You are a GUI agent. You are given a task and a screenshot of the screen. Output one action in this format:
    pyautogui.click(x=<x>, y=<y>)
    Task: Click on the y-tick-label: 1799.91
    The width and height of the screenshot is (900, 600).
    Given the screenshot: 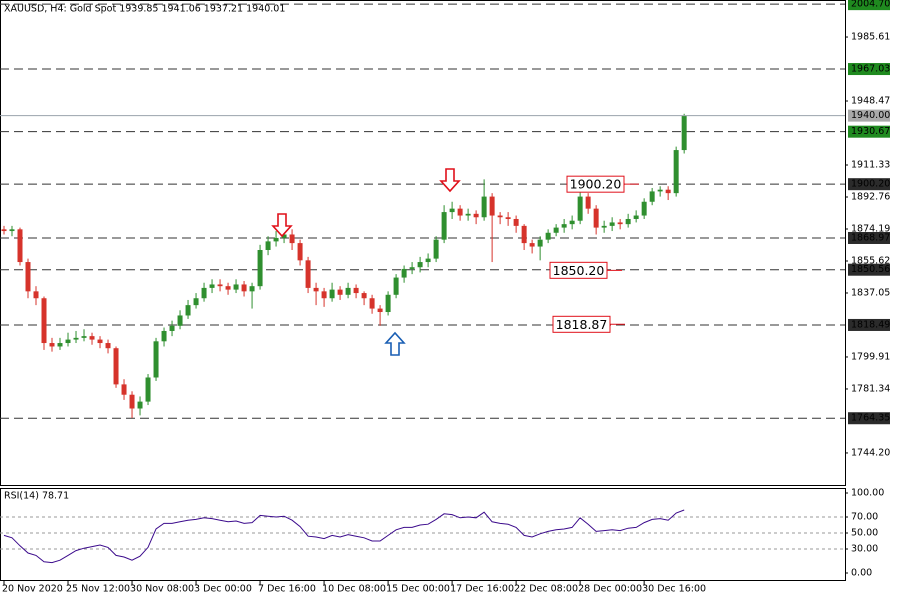 What is the action you would take?
    pyautogui.click(x=870, y=356)
    